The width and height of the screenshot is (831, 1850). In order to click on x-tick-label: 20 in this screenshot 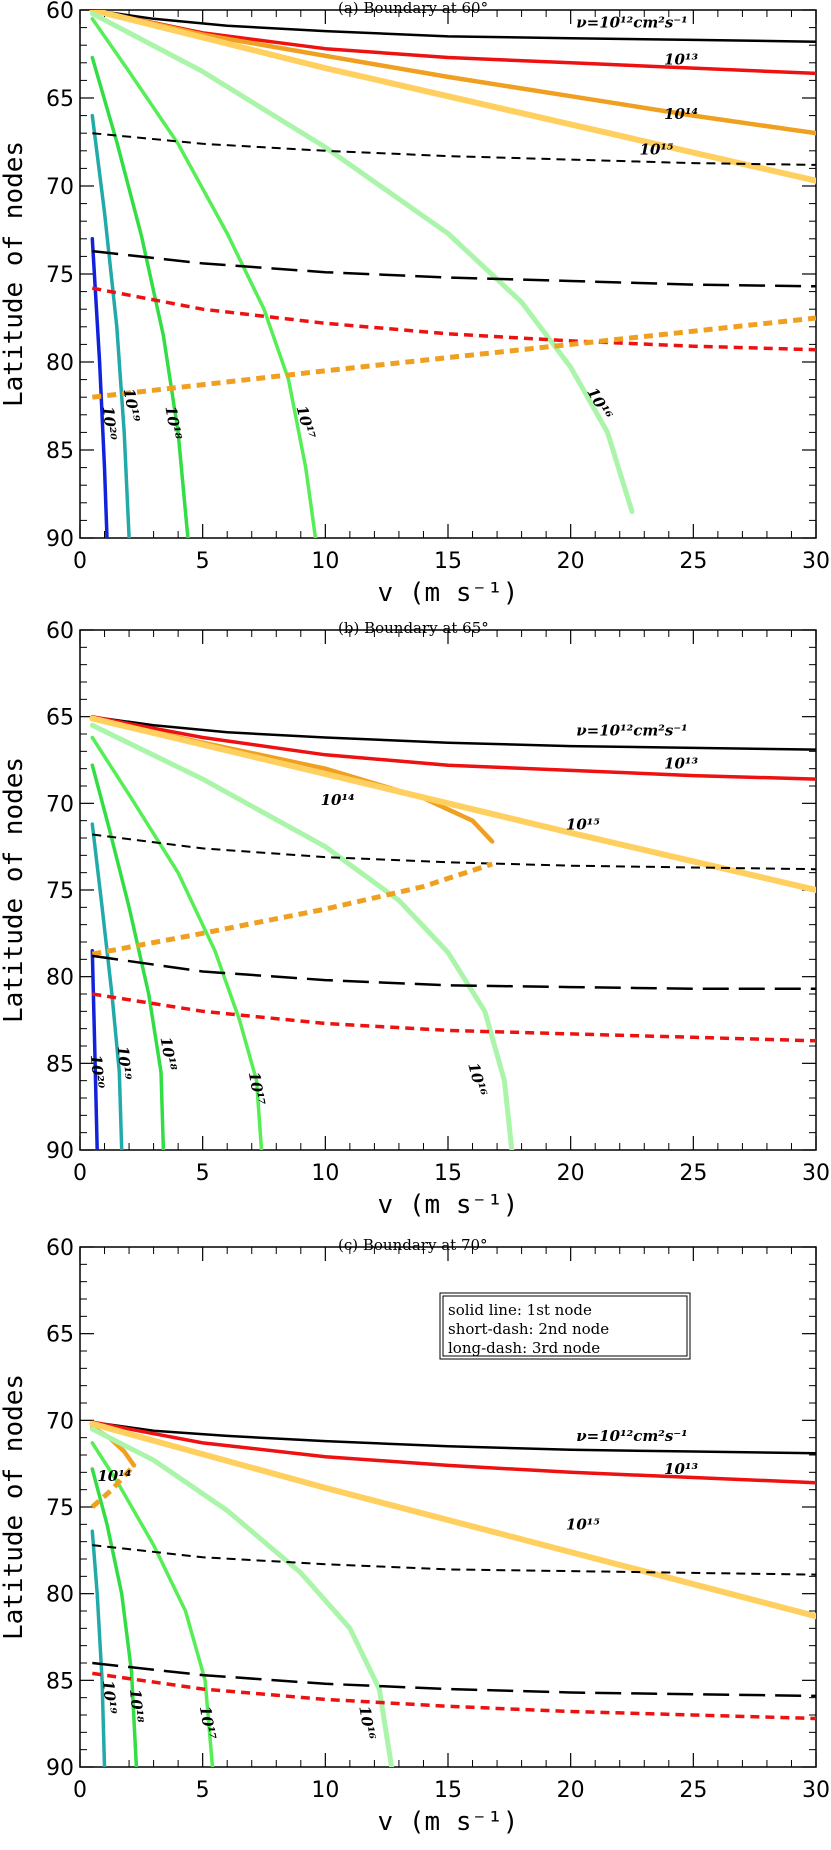, I will do `click(571, 1173)`.